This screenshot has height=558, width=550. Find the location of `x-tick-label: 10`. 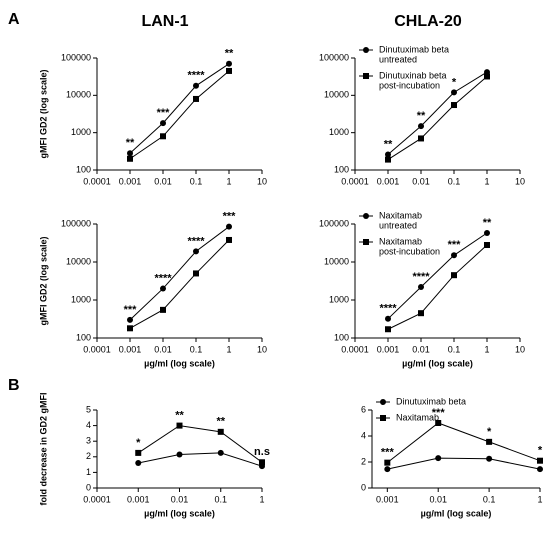

x-tick-label: 10 is located at coordinates (520, 349).